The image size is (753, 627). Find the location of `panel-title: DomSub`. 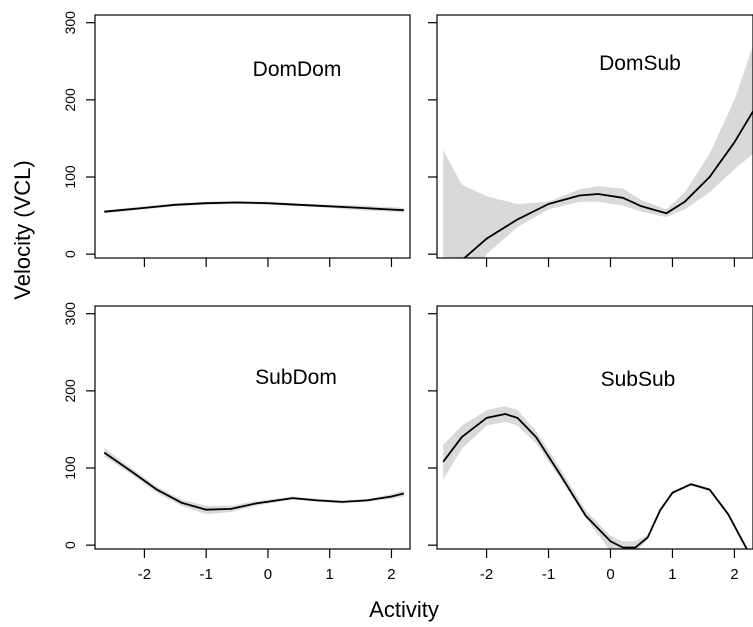

panel-title: DomSub is located at coordinates (640, 63).